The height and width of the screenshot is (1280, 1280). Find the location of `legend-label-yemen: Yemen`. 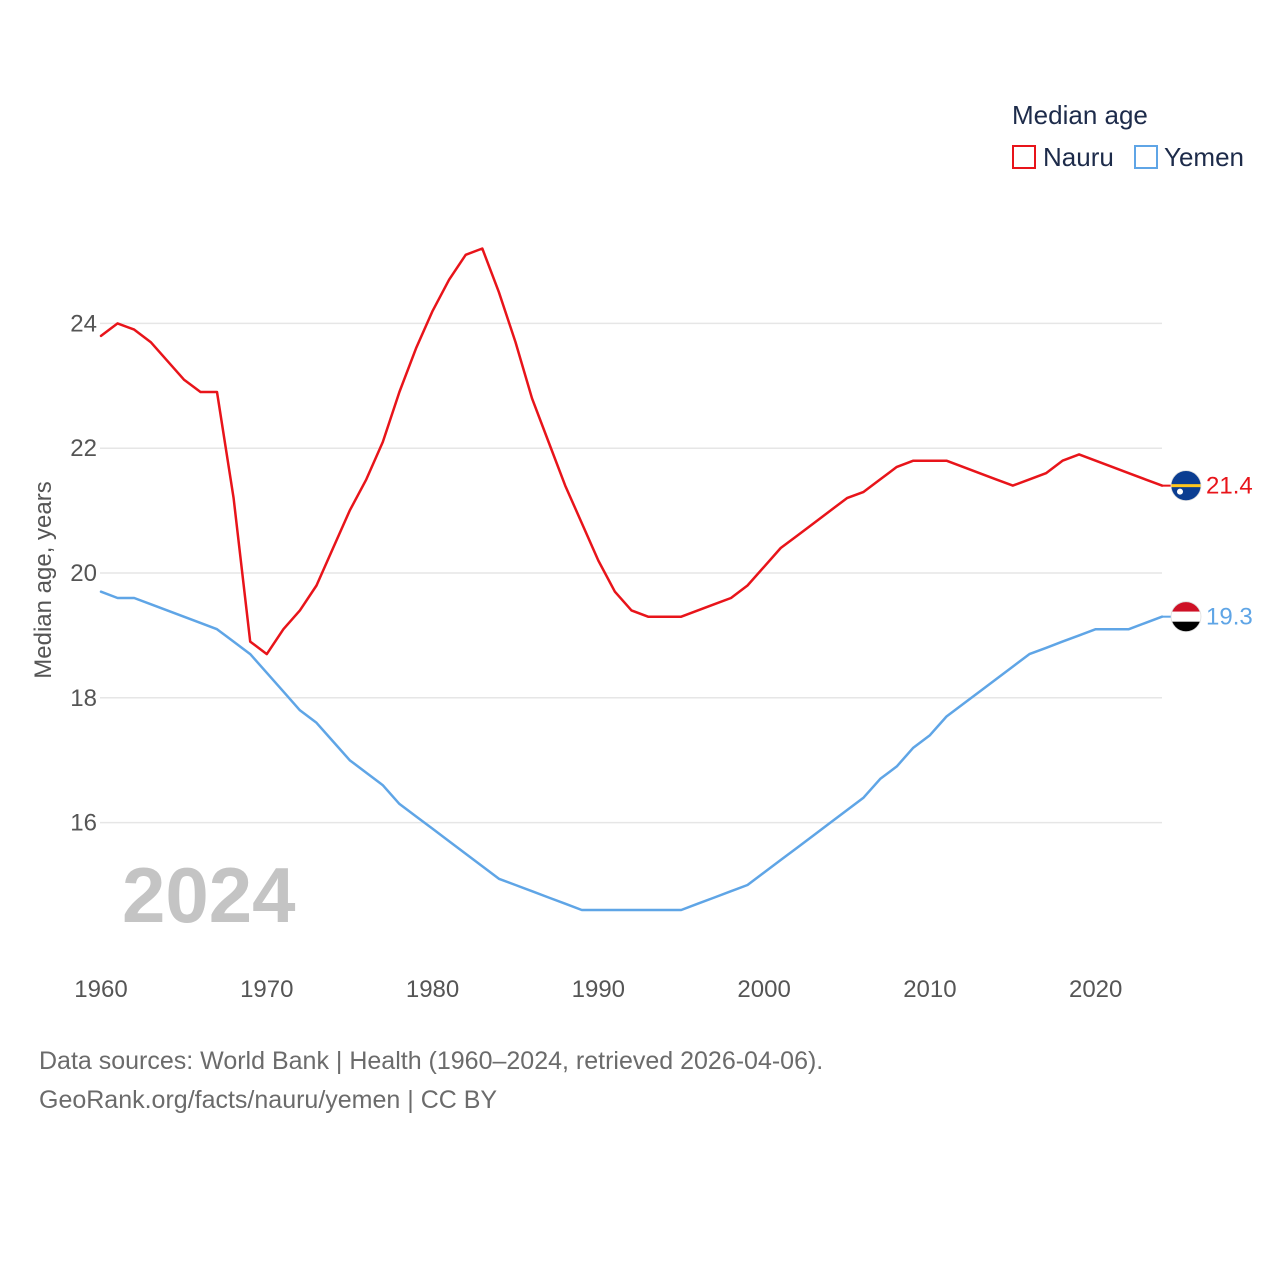

legend-label-yemen: Yemen is located at coordinates (1204, 157).